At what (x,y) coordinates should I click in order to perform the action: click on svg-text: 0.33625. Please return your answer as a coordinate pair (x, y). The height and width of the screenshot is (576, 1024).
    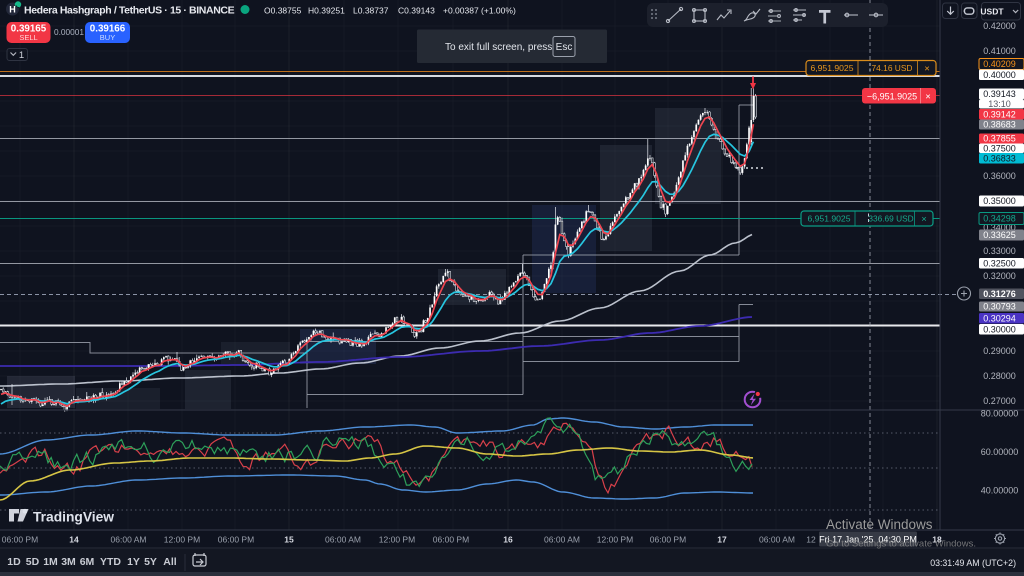
    Looking at the image, I should click on (999, 235).